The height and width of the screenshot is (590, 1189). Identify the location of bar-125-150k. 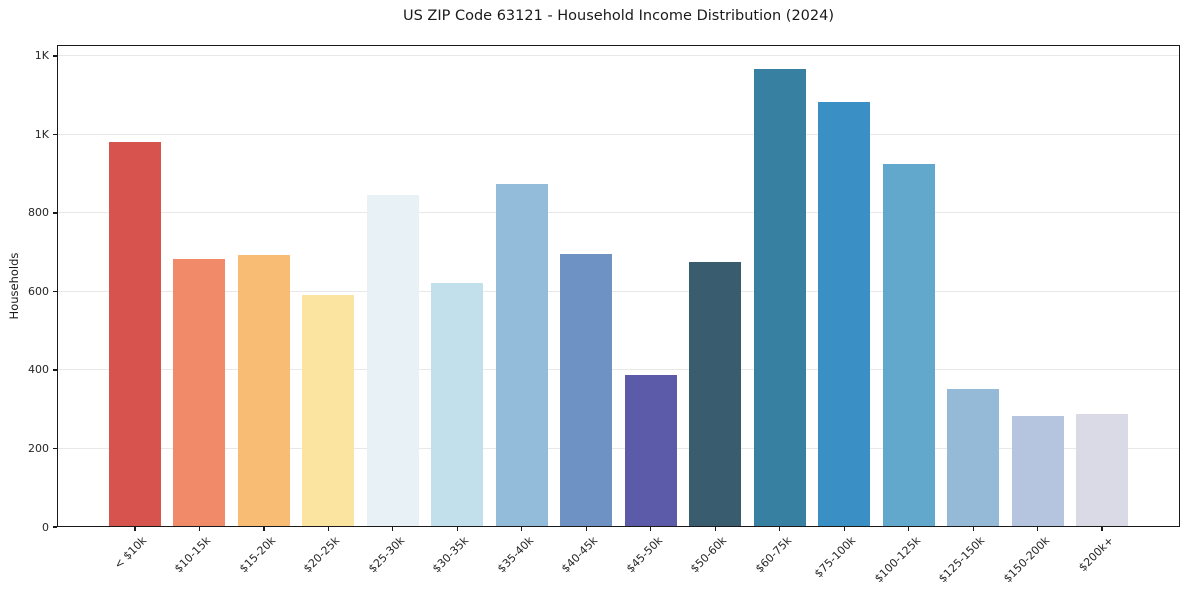
(973, 458).